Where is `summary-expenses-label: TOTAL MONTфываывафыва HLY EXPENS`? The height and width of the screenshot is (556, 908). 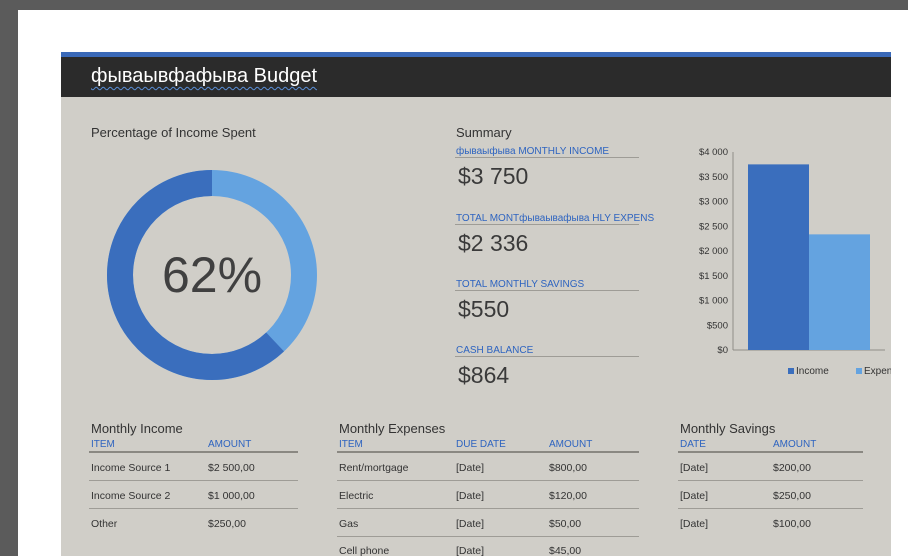 summary-expenses-label: TOTAL MONTфываывафыва HLY EXPENS is located at coordinates (555, 218).